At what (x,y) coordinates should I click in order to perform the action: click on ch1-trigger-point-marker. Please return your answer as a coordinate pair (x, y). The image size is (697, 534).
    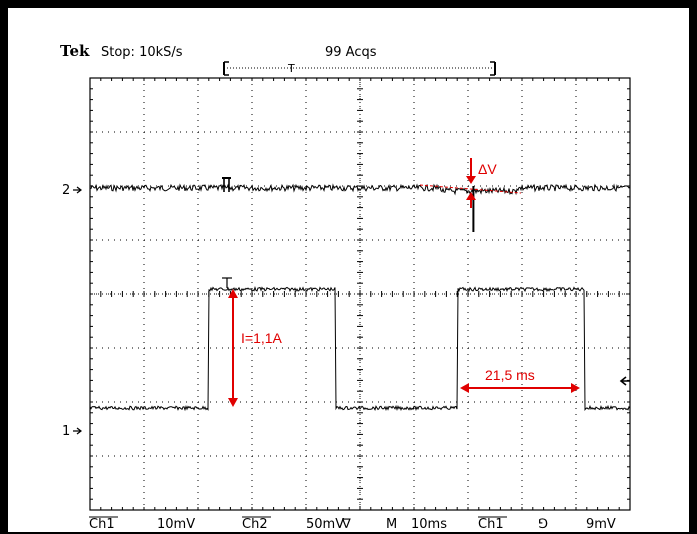
    Looking at the image, I should click on (227, 282).